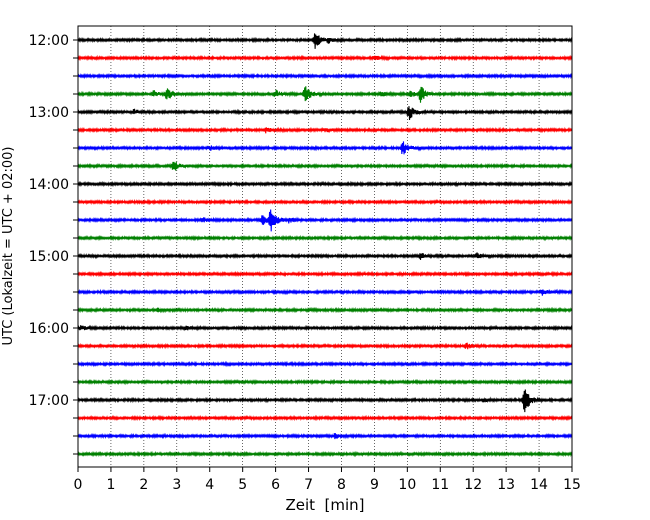  I want to click on x-tick-label: 11, so click(440, 485).